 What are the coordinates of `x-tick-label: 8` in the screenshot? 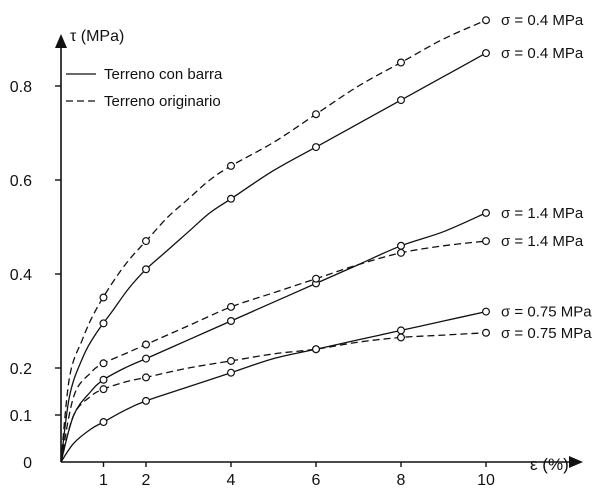 It's located at (401, 480).